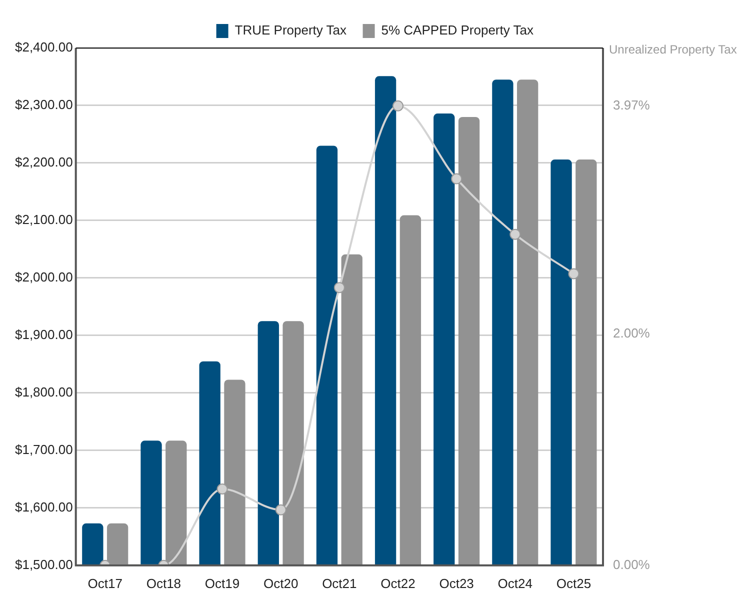 This screenshot has height=595, width=748. I want to click on x-tick-label: Oct18, so click(164, 583).